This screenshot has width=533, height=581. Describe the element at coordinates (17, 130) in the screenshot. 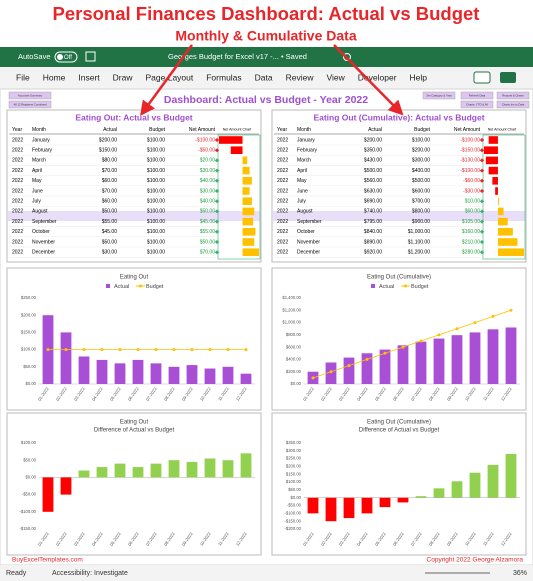

I see `table-header: Year` at that location.